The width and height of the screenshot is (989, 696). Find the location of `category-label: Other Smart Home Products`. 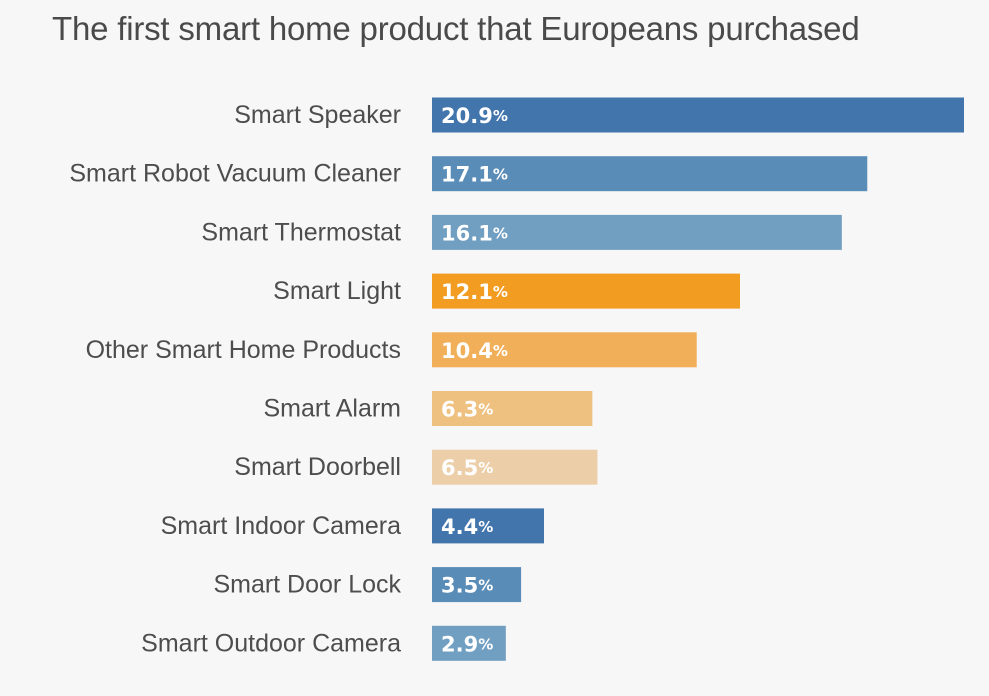

category-label: Other Smart Home Products is located at coordinates (243, 350).